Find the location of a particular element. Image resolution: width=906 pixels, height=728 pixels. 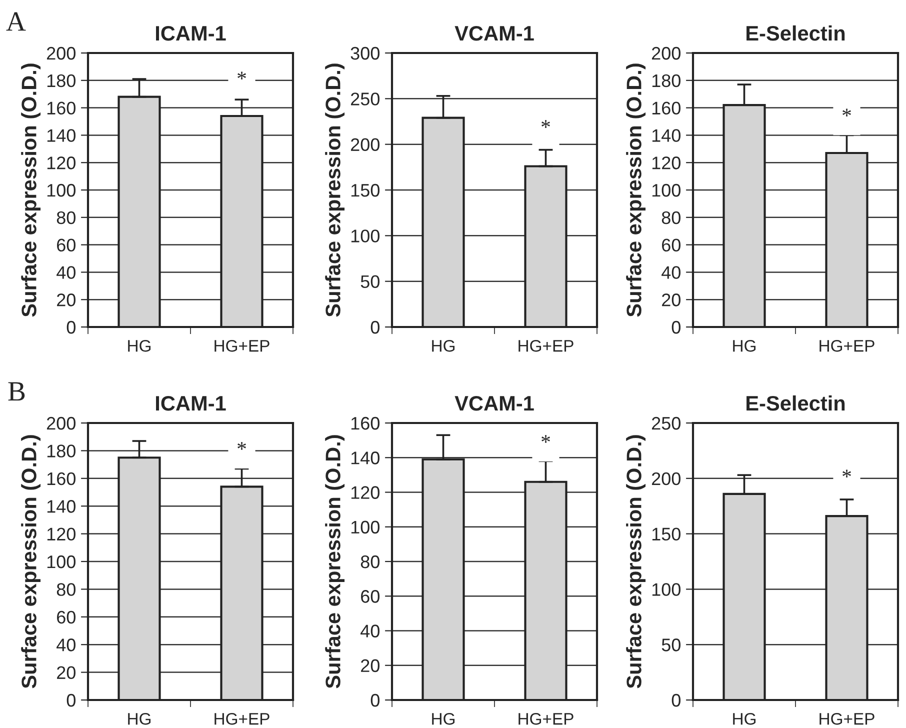

text: B is located at coordinates (16, 391).